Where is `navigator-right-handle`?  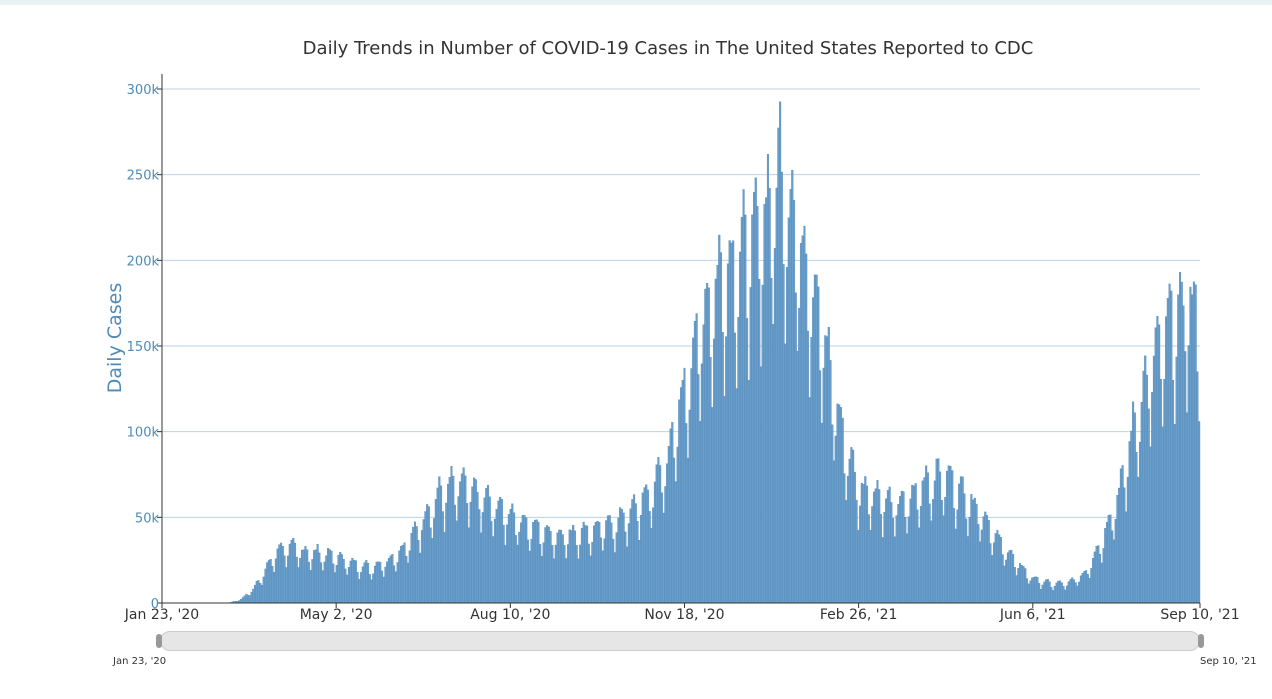 navigator-right-handle is located at coordinates (1201, 641).